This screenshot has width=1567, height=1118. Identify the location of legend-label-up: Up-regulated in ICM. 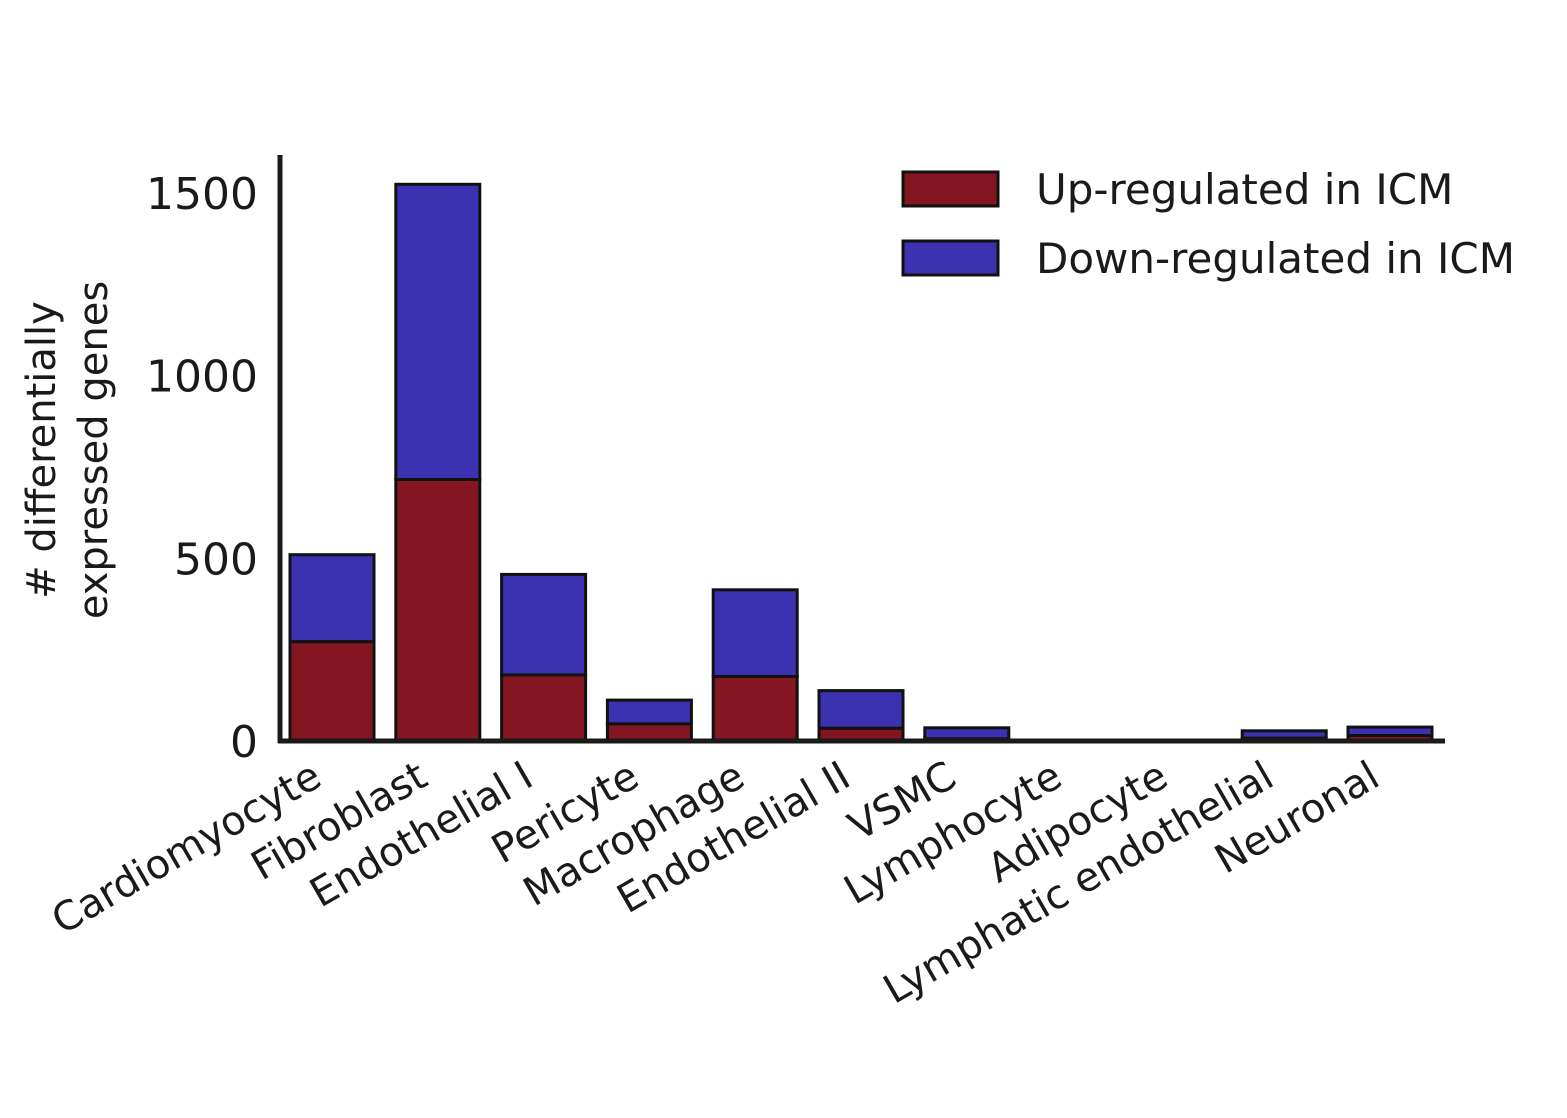
(1244, 189).